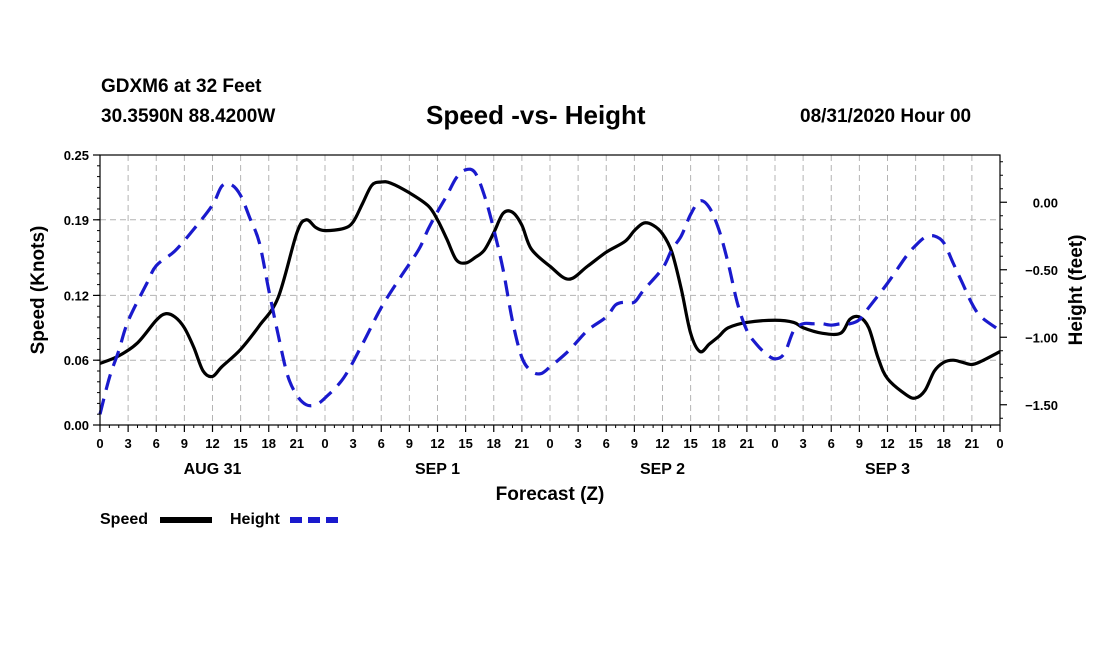 The width and height of the screenshot is (1100, 650). What do you see at coordinates (76, 425) in the screenshot?
I see `y-left-tick-label: 0.00` at bounding box center [76, 425].